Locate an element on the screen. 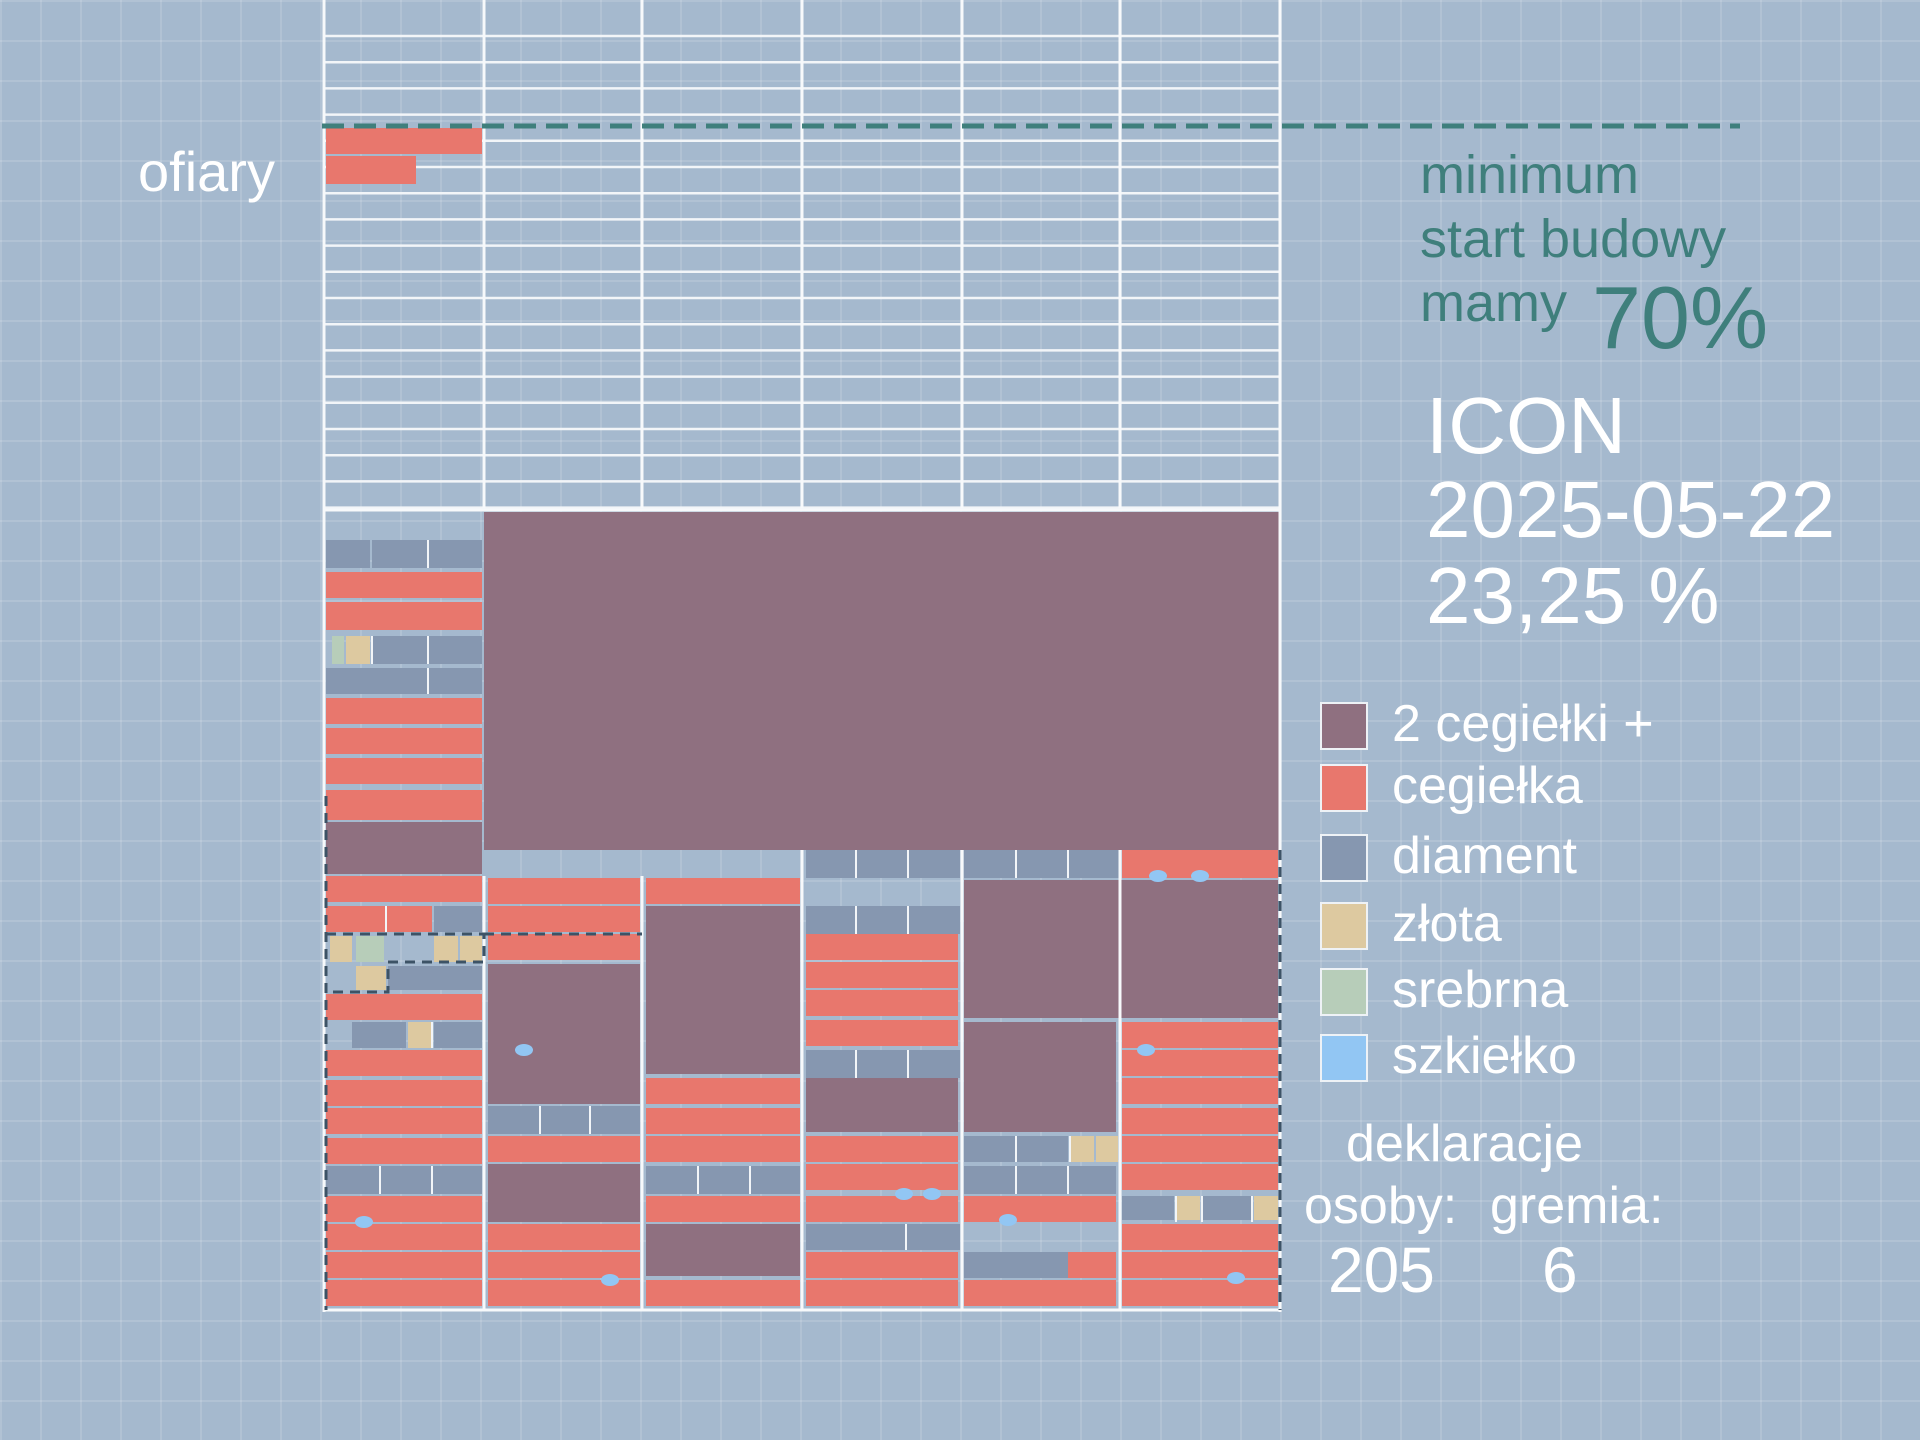 This screenshot has height=1440, width=1920. persons-value: 205 is located at coordinates (1381, 1270).